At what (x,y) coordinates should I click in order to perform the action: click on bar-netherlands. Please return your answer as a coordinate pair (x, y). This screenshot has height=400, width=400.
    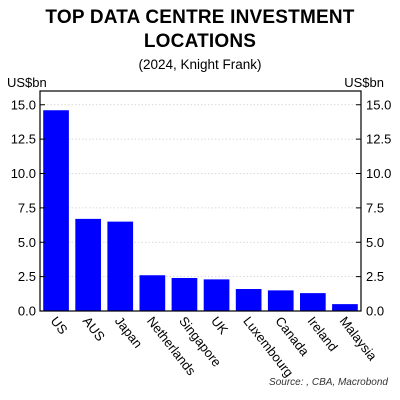
    Looking at the image, I should click on (152, 293).